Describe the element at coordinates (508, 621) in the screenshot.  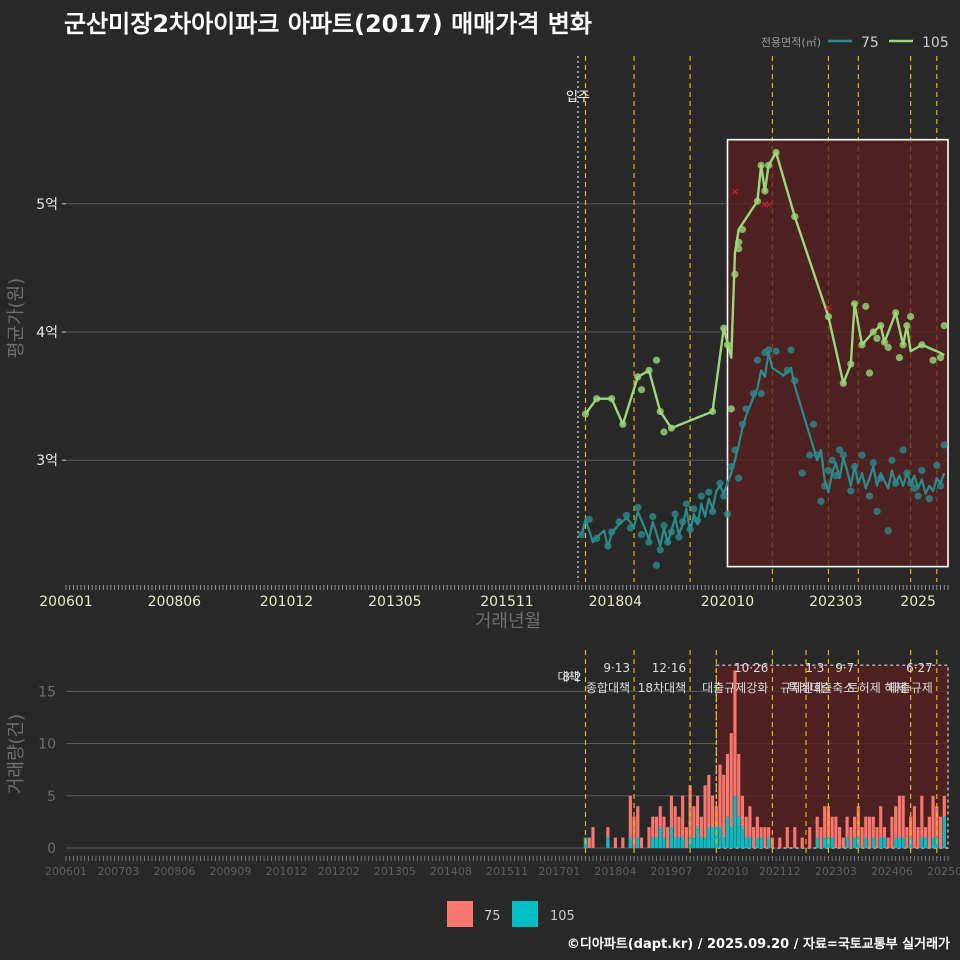
I see `top-chart-x-label: 거래년월` at that location.